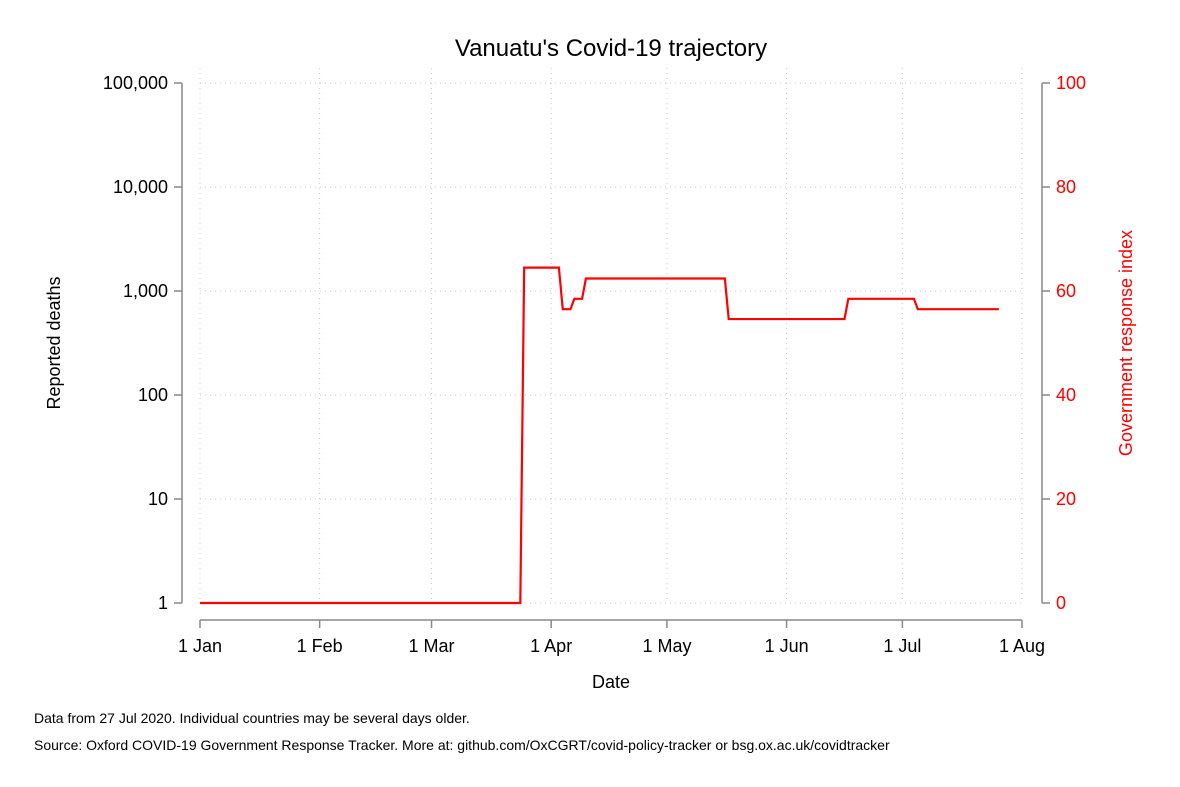  Describe the element at coordinates (611, 682) in the screenshot. I see `x-axis-title: Date` at that location.